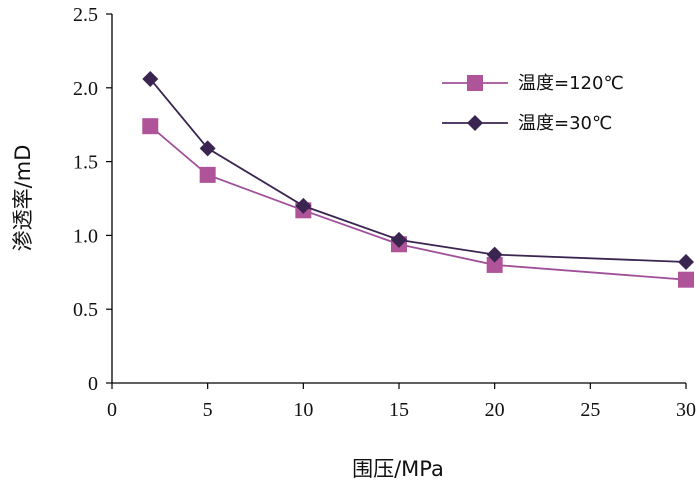 The width and height of the screenshot is (700, 489). I want to click on y-tick-label: 2.0, so click(85, 89).